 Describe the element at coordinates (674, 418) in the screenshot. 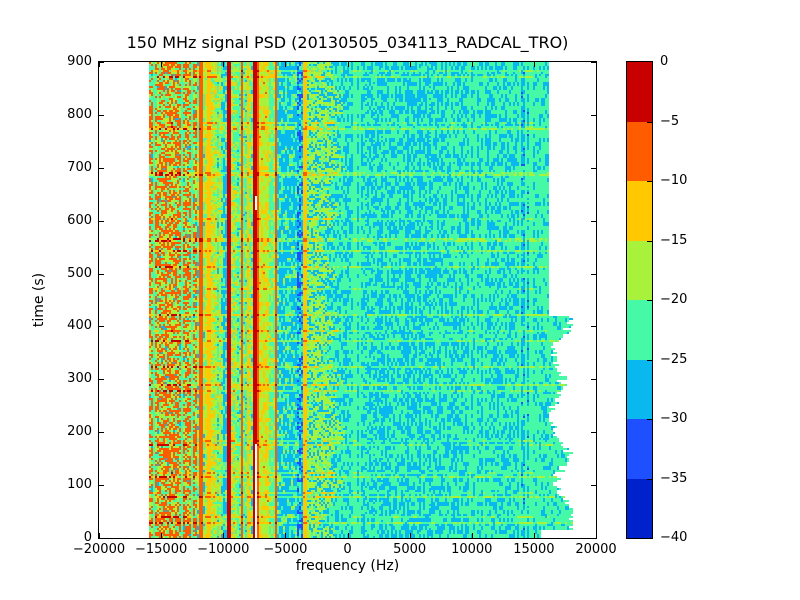

I see `colorbar-tick-label: −30` at that location.